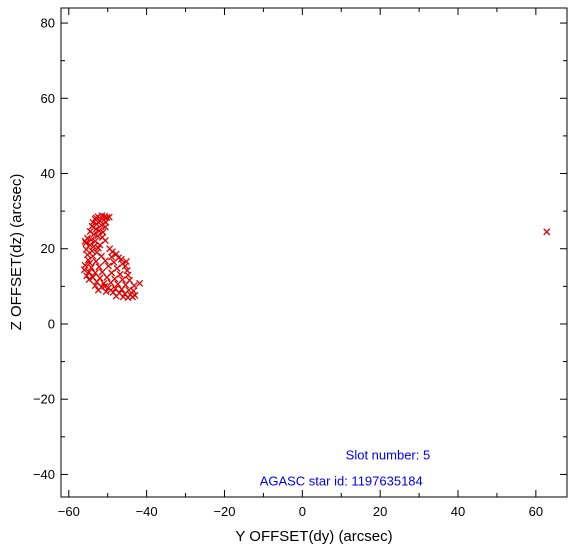  What do you see at coordinates (313, 536) in the screenshot?
I see `x-axis-title: Y OFFSET(dy) (arcsec)` at bounding box center [313, 536].